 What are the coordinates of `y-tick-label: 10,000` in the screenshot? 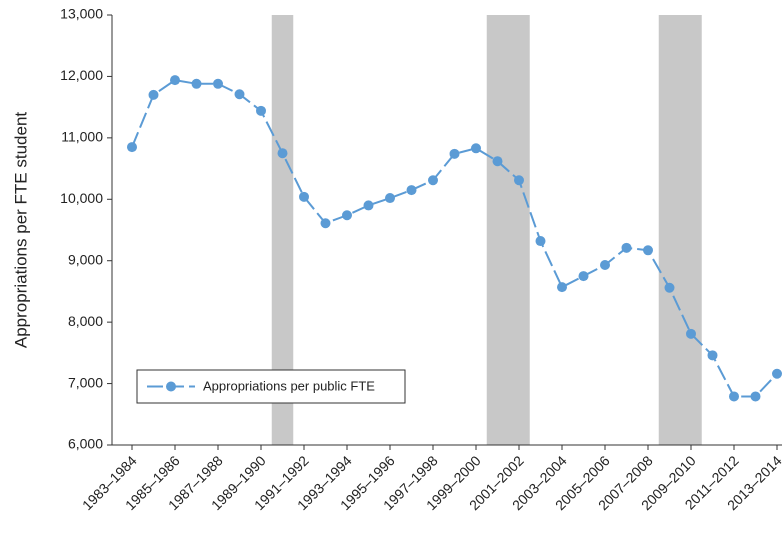 It's located at (81, 198).